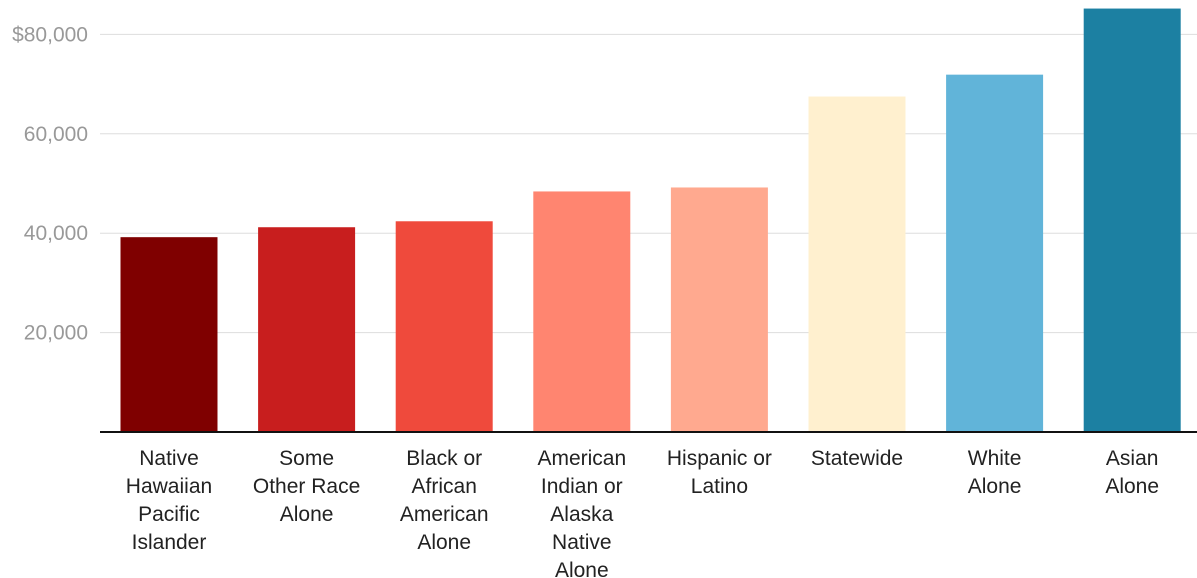 This screenshot has width=1197, height=578. What do you see at coordinates (857, 458) in the screenshot?
I see `x-tick-label: Statewide` at bounding box center [857, 458].